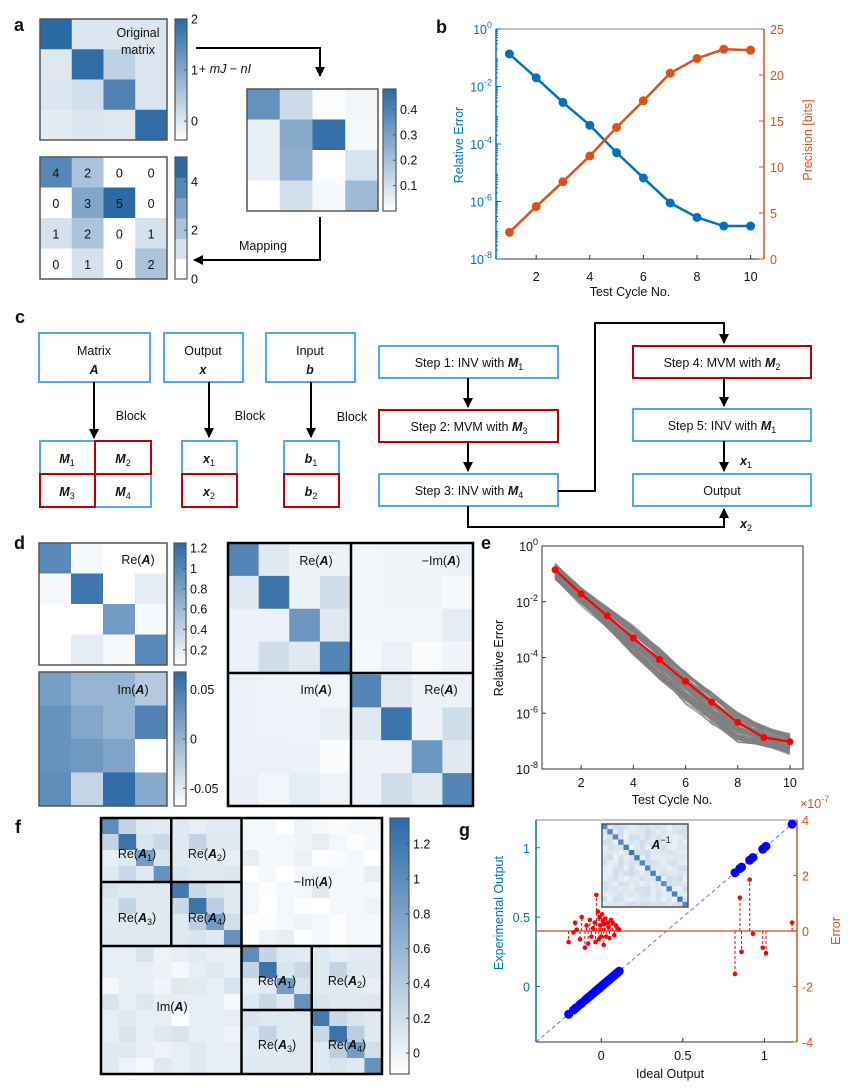 The image size is (864, 1091). Describe the element at coordinates (310, 370) in the screenshot. I see `input-box-symbol: b` at that location.